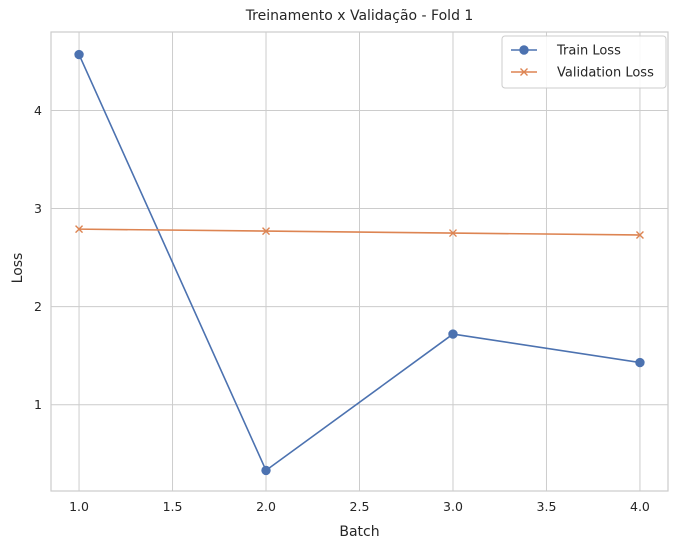 This screenshot has height=550, width=682. What do you see at coordinates (524, 72) in the screenshot?
I see `legend-validation-loss-marker` at bounding box center [524, 72].